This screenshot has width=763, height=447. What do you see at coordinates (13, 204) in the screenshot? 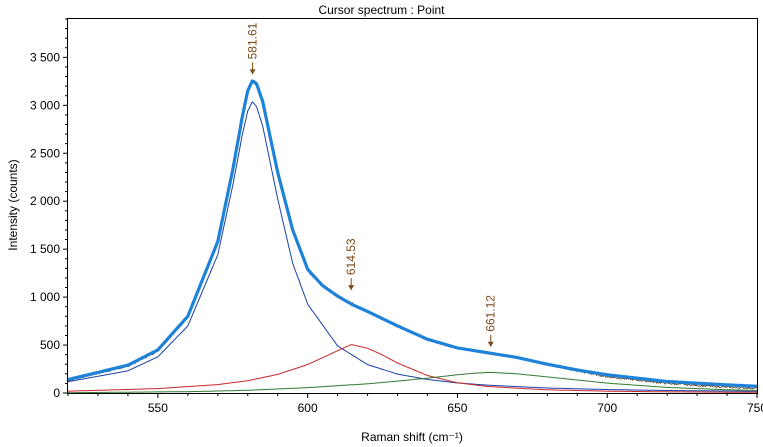
I see `y-axis-title: Intensity (counts)` at bounding box center [13, 204].